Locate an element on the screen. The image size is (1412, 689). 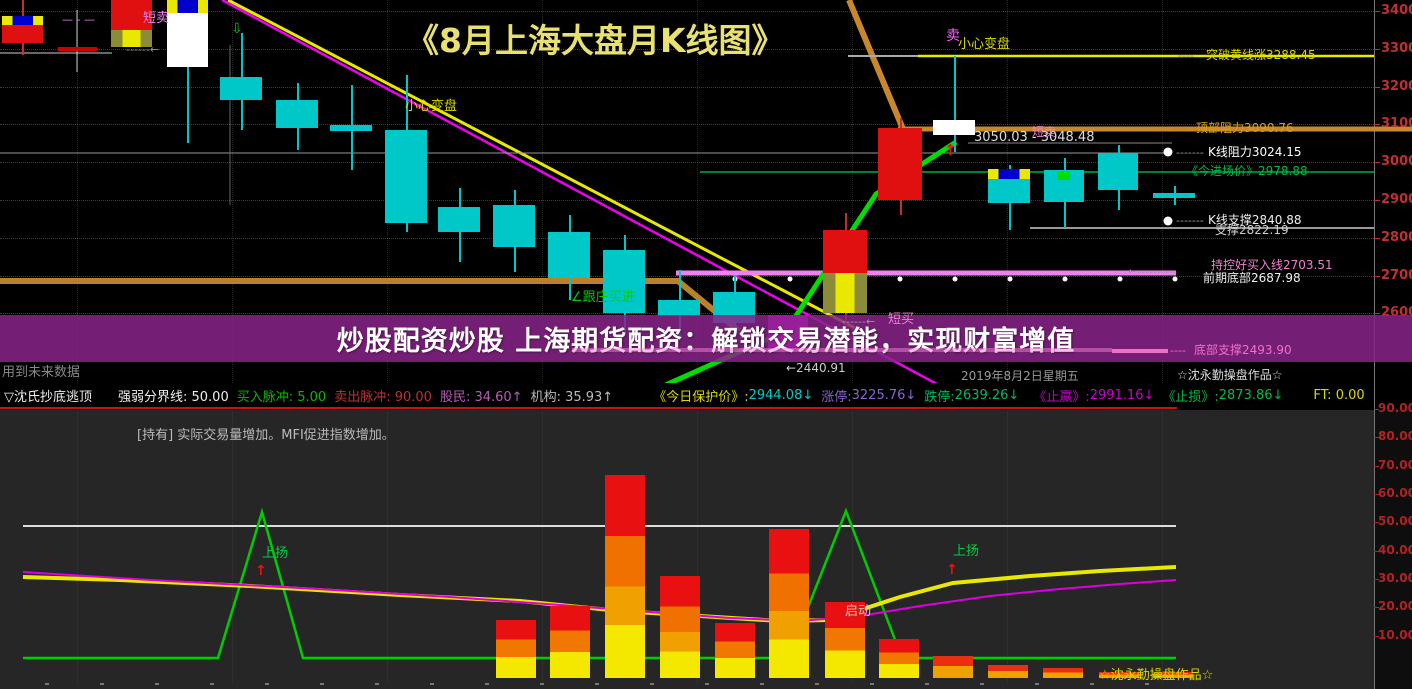
status-item: FT: 0.00 is located at coordinates (1339, 395).